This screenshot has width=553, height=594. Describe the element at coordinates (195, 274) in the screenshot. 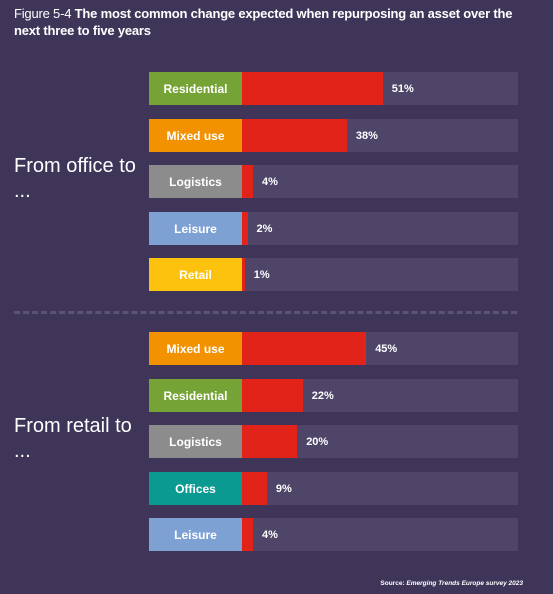

I see `category-label: Retail` at that location.